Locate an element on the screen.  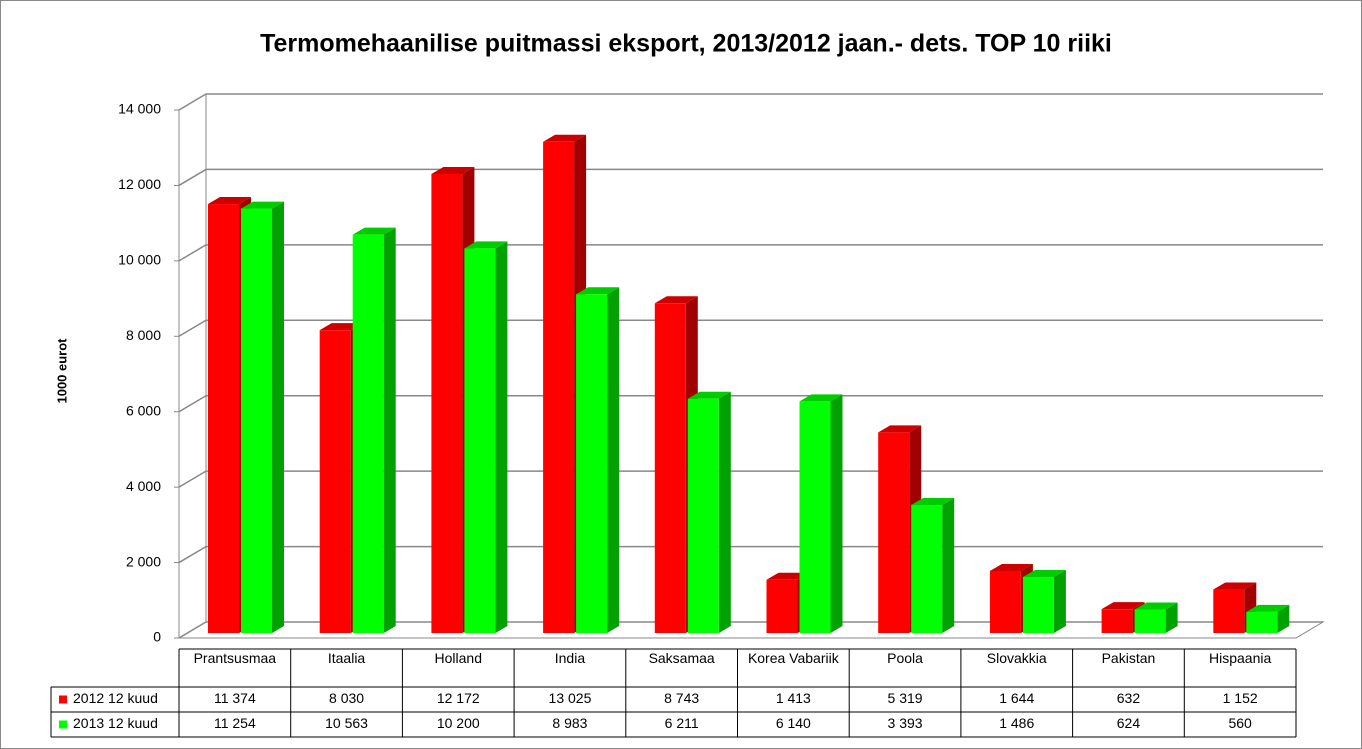
x-tick-label: Prantsusmaa is located at coordinates (235, 658).